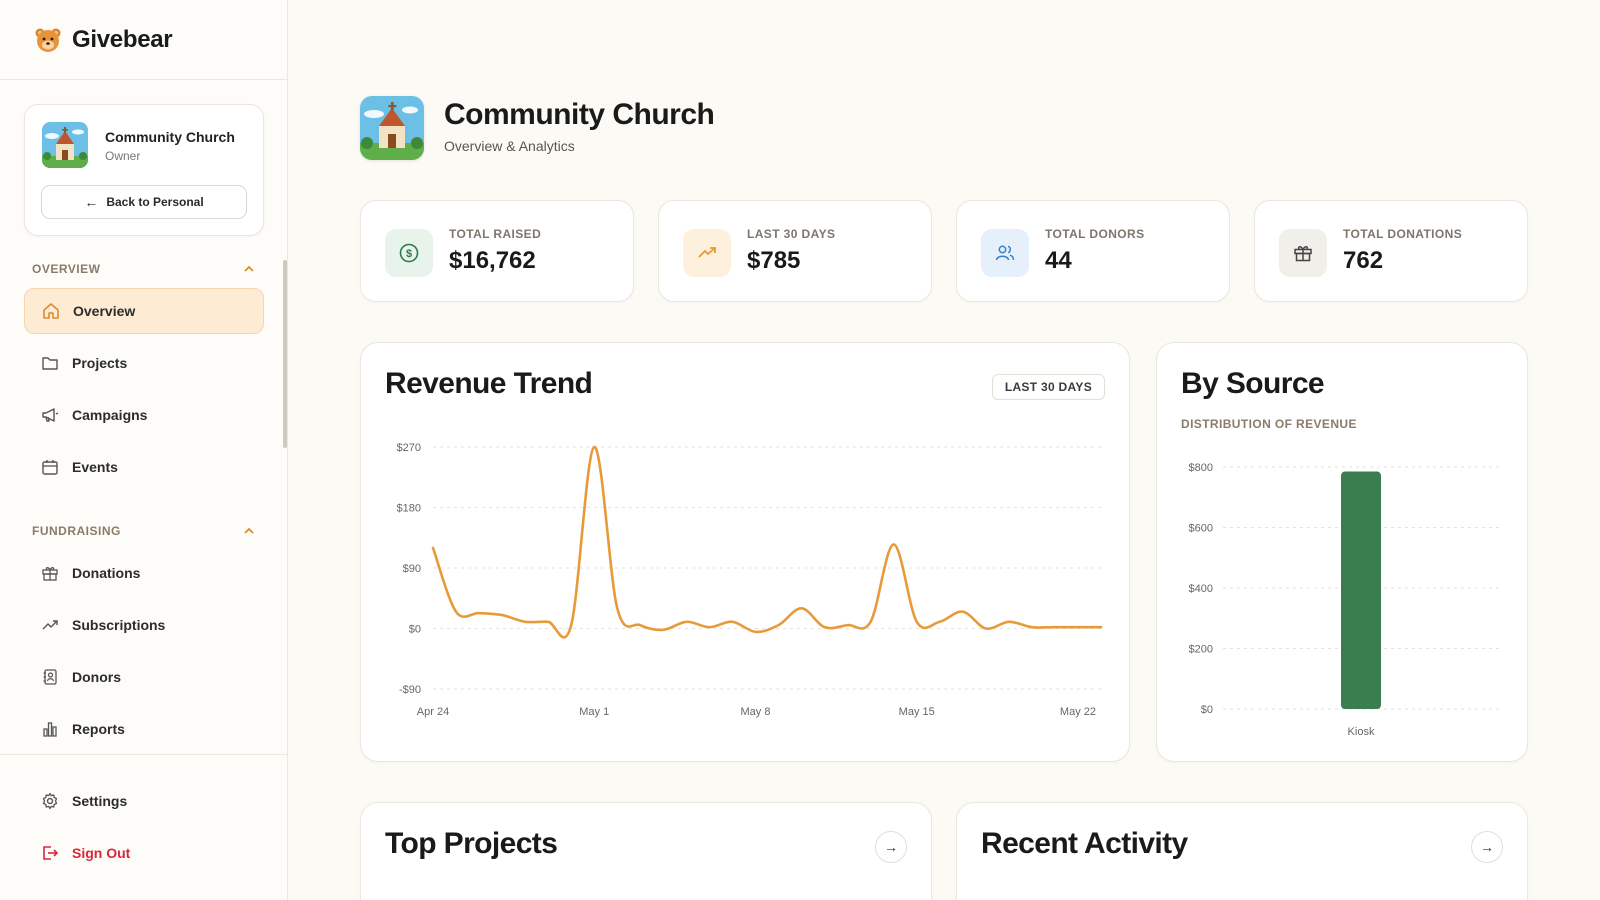 The height and width of the screenshot is (900, 1600). Describe the element at coordinates (110, 415) in the screenshot. I see `sidebar-item-label: Campaigns` at that location.